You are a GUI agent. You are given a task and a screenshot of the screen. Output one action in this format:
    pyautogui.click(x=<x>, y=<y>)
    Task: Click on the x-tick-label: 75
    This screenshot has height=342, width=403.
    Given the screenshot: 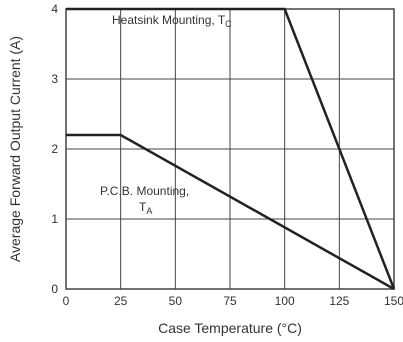 What is the action you would take?
    pyautogui.click(x=230, y=301)
    